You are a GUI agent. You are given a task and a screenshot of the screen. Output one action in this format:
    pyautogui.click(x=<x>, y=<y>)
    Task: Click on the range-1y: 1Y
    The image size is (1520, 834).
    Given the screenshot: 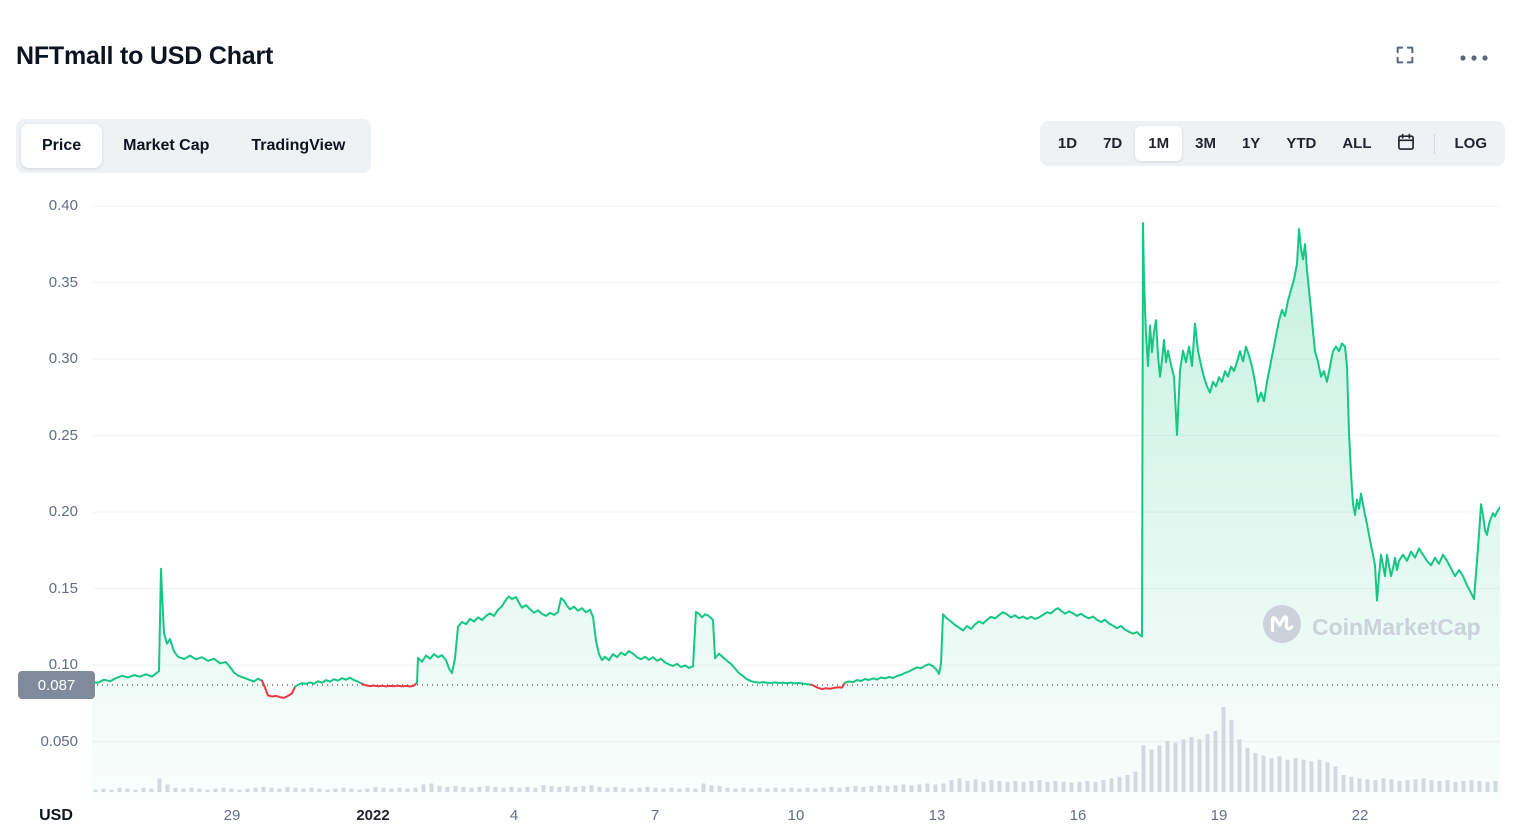 What is the action you would take?
    pyautogui.click(x=1251, y=143)
    